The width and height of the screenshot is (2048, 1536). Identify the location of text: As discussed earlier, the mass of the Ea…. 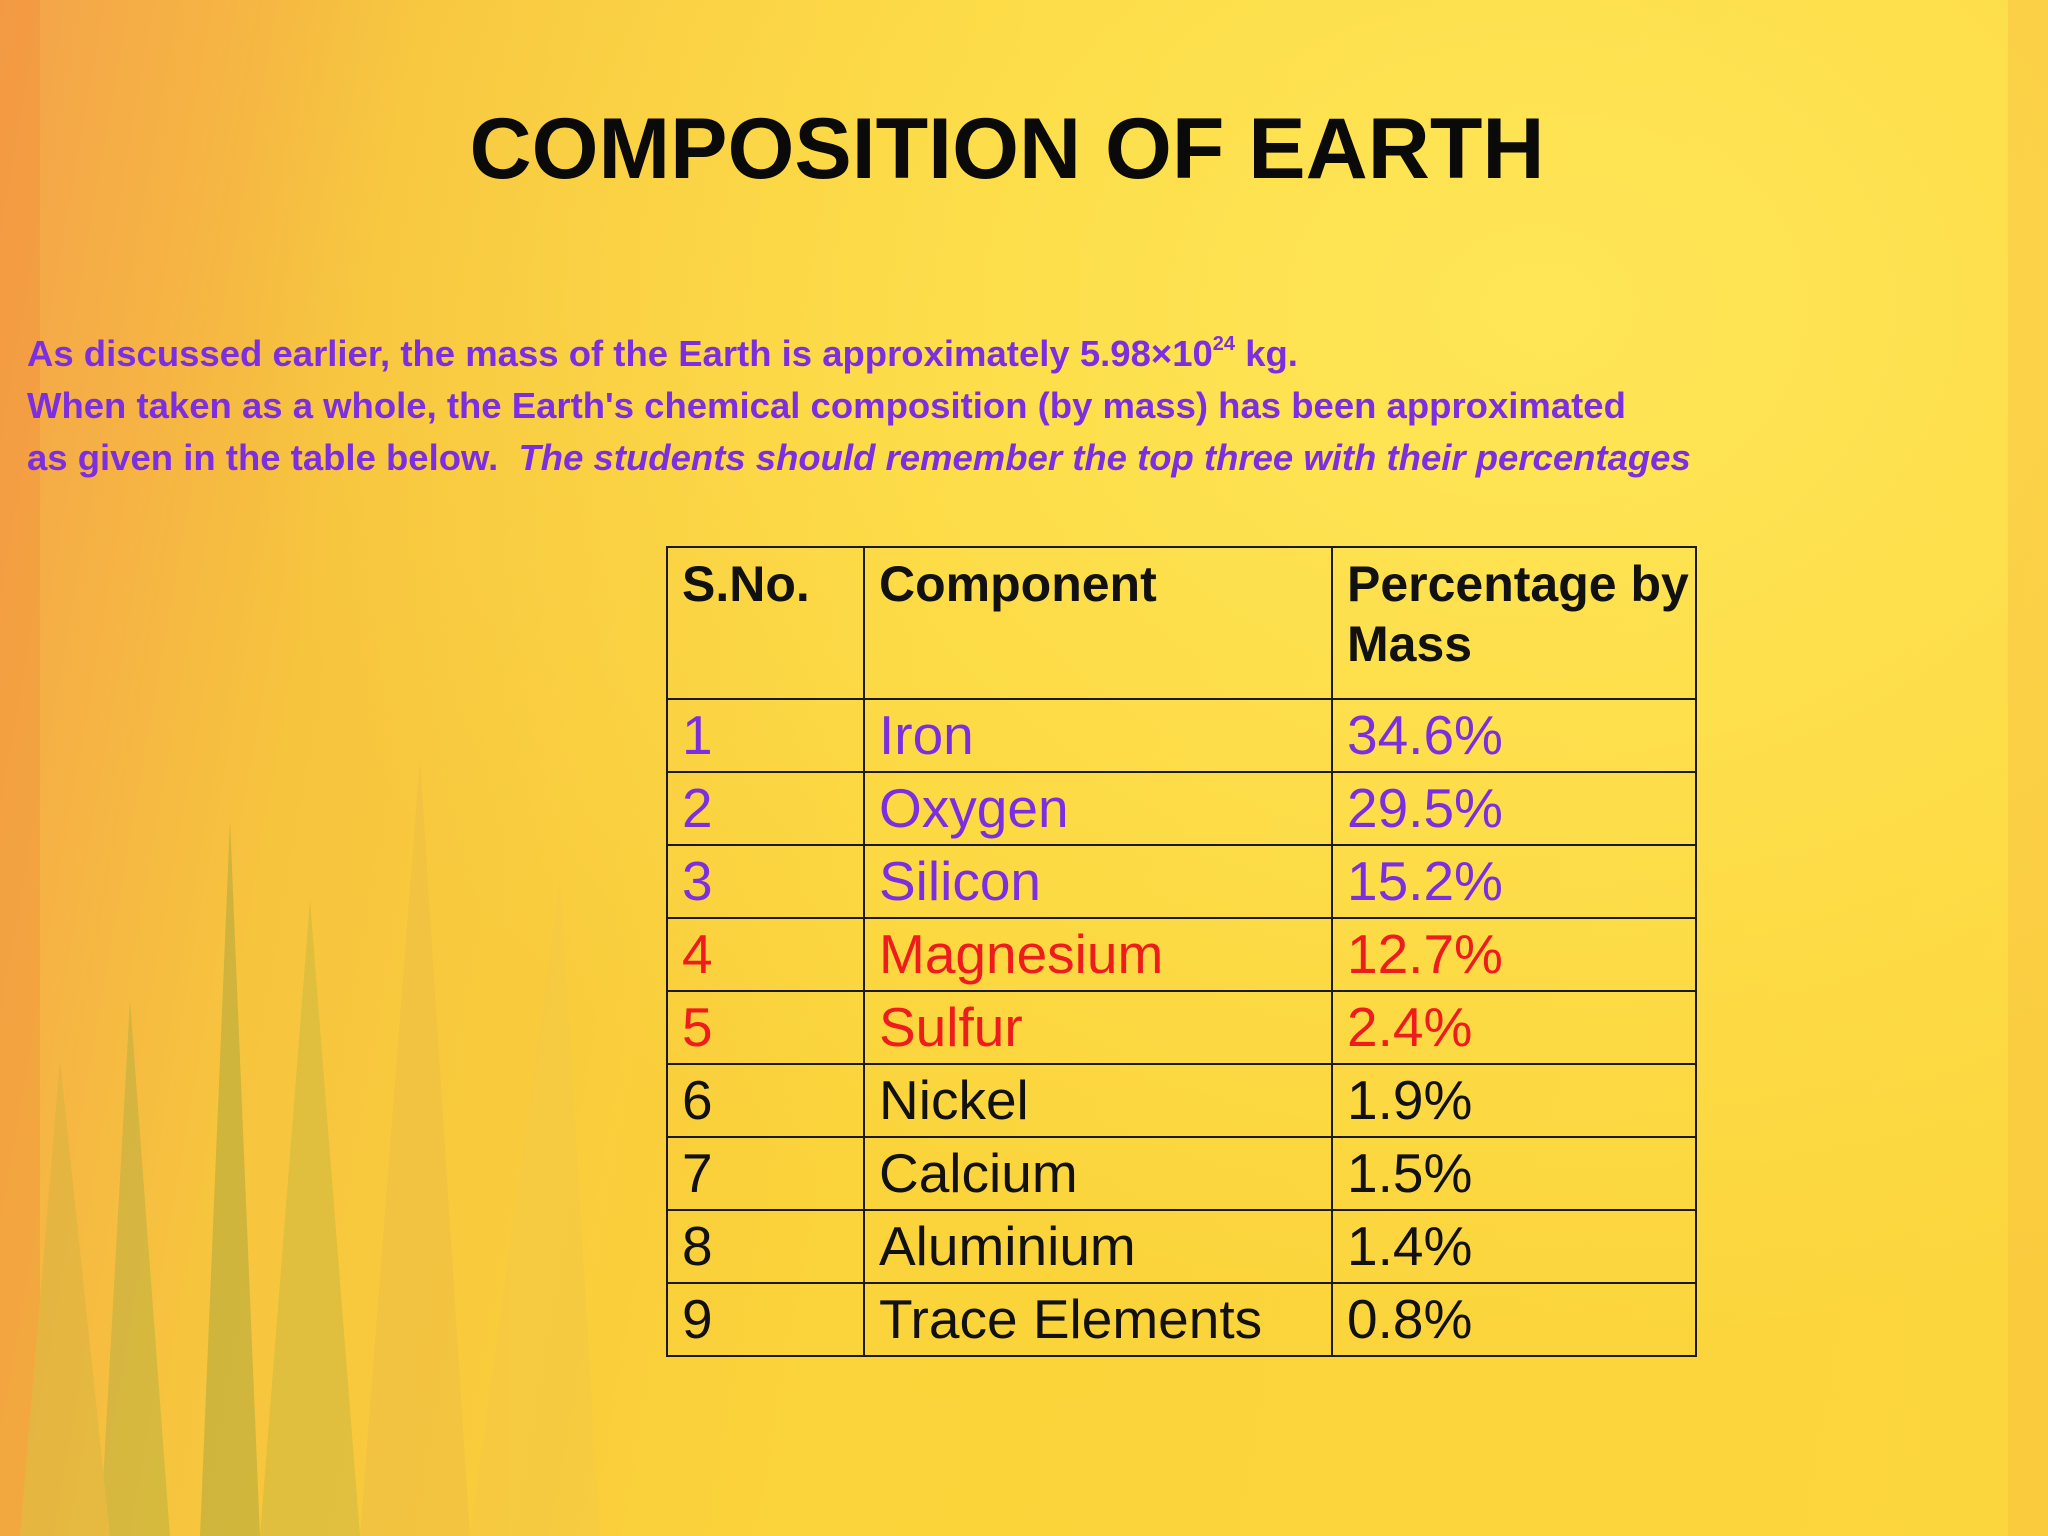
(620, 353).